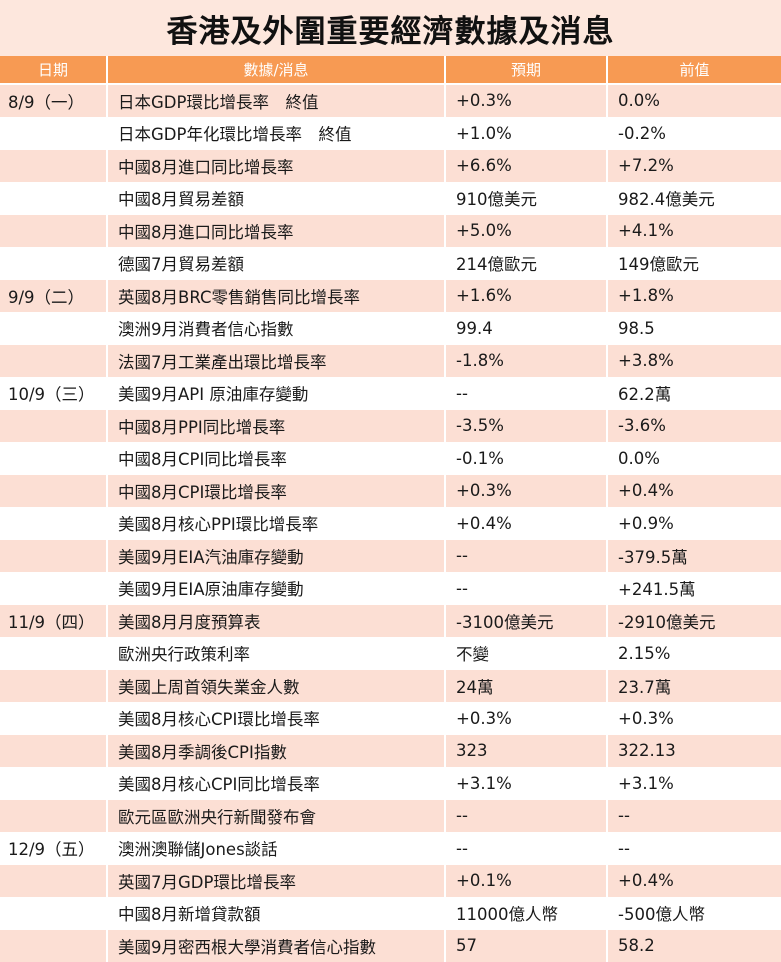 This screenshot has width=781, height=962. Describe the element at coordinates (390, 28) in the screenshot. I see `page-title: 香港及外圍重要經濟數據及消息` at that location.